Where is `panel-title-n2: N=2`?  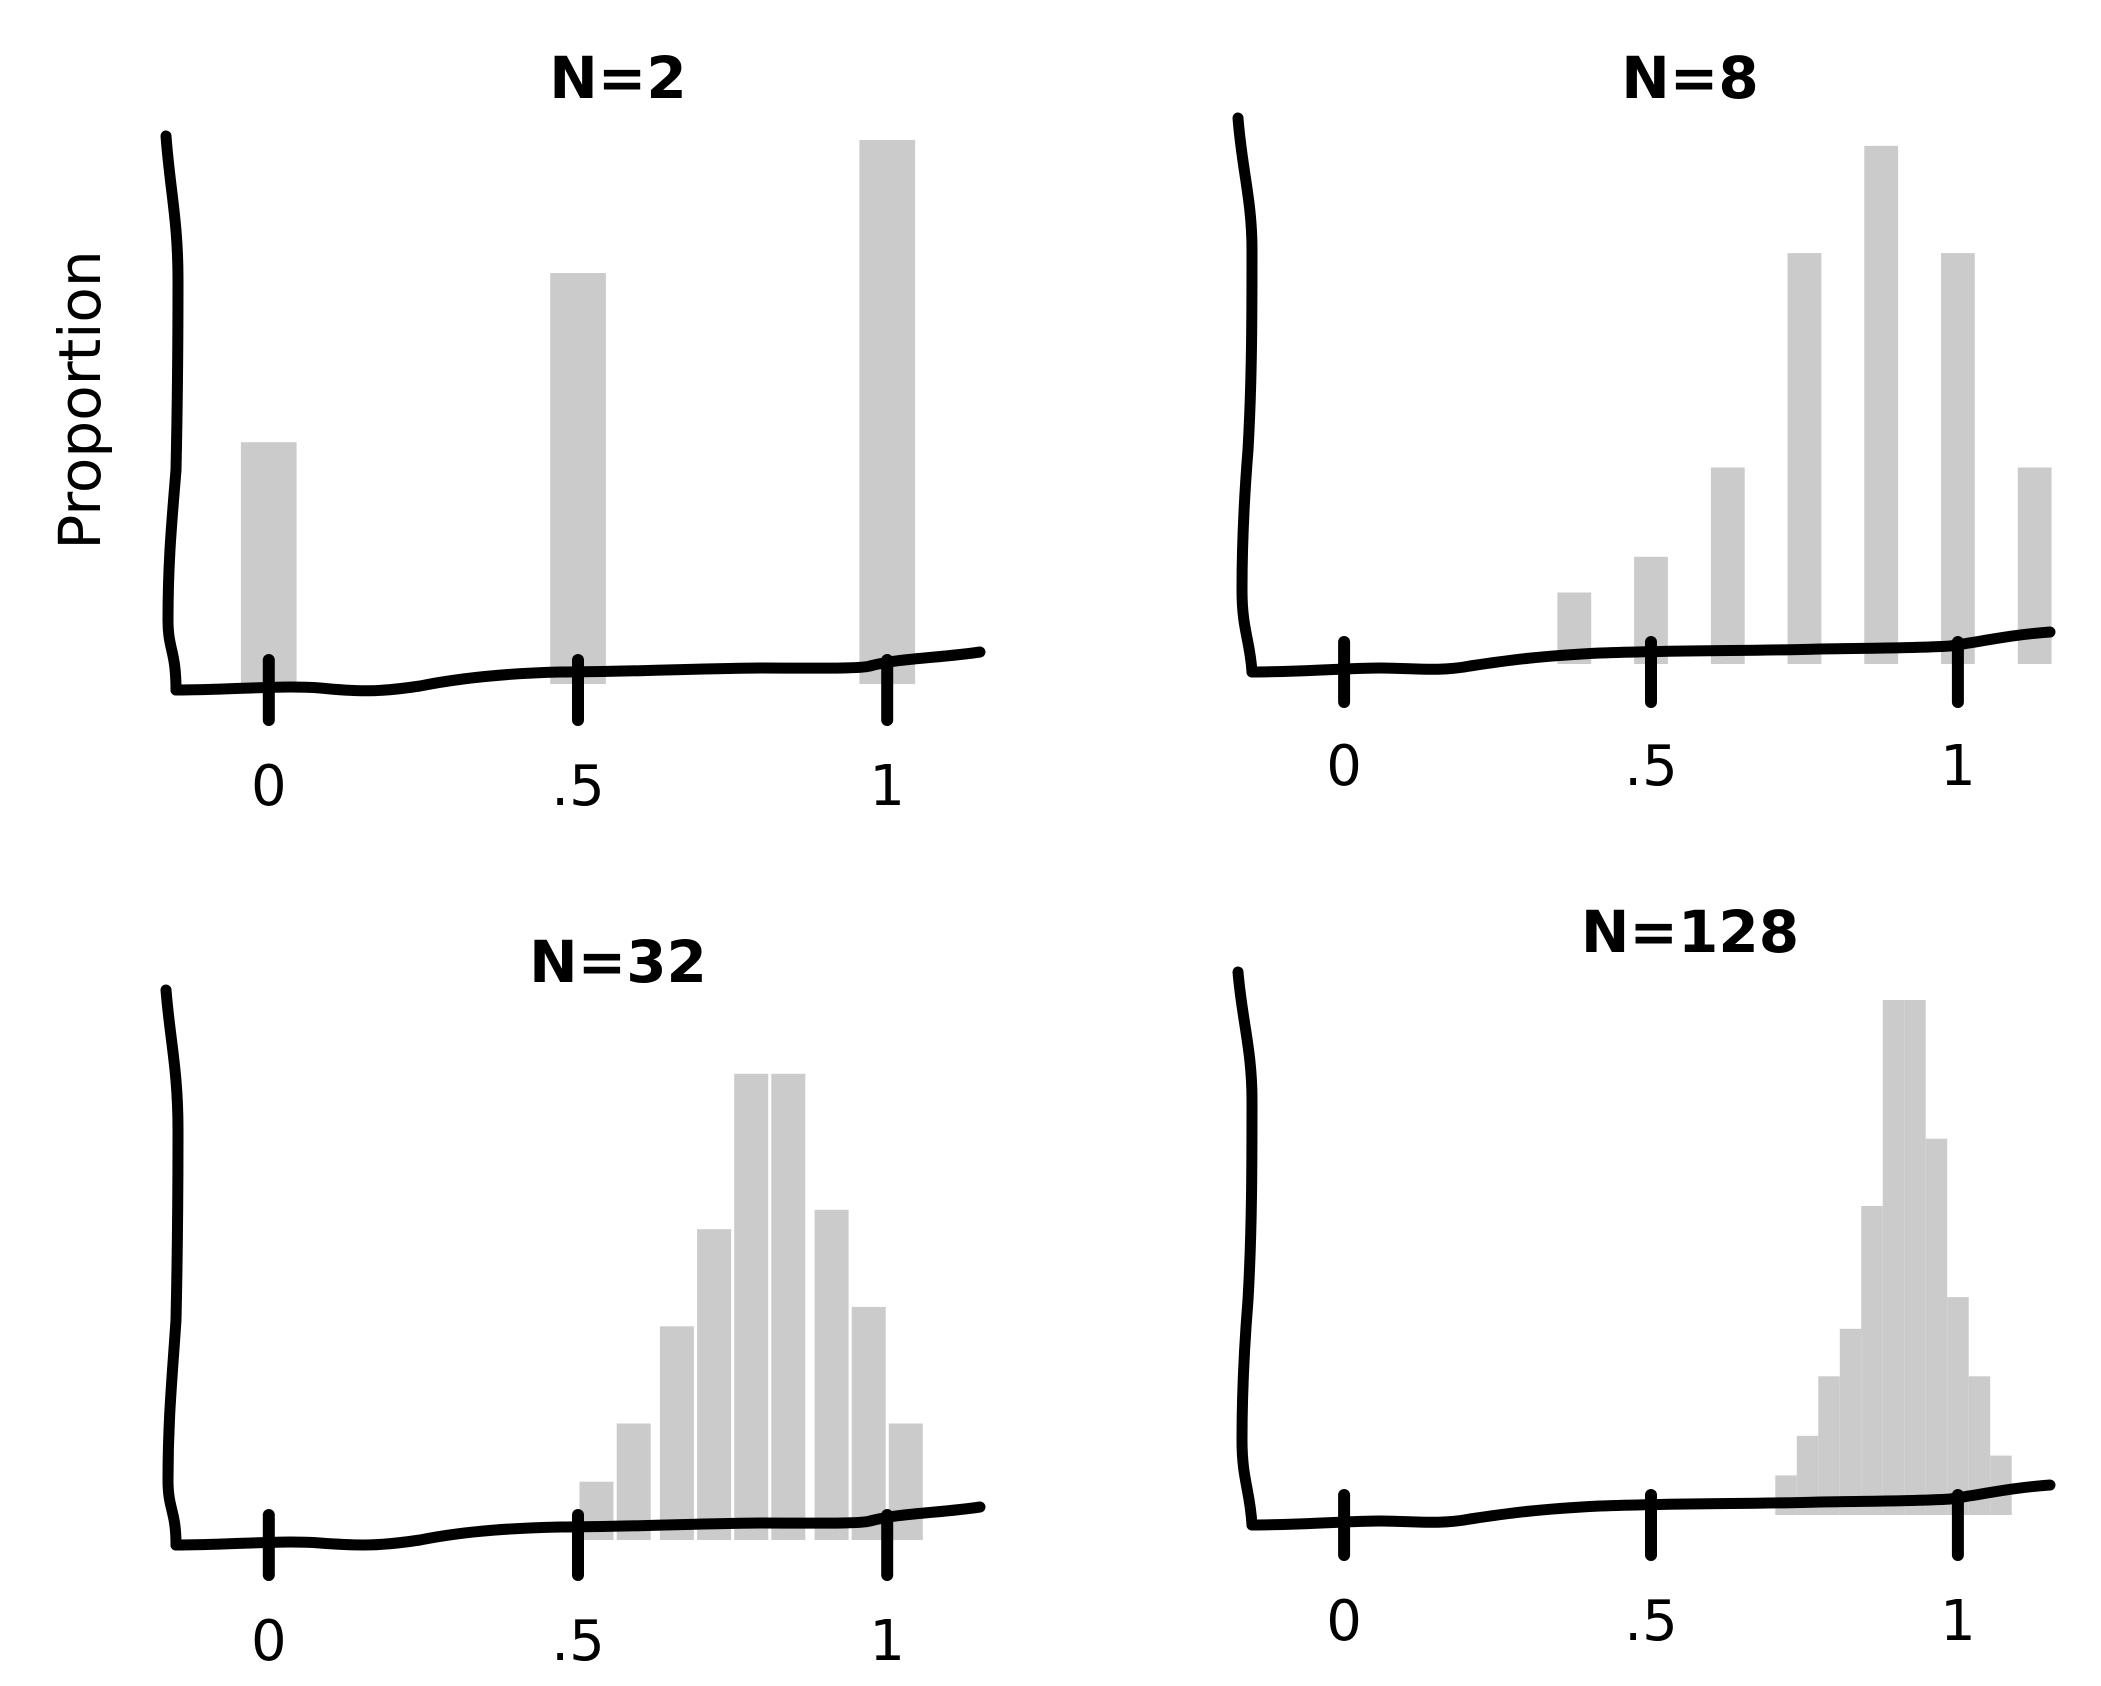
panel-title-n2: N=2 is located at coordinates (618, 78).